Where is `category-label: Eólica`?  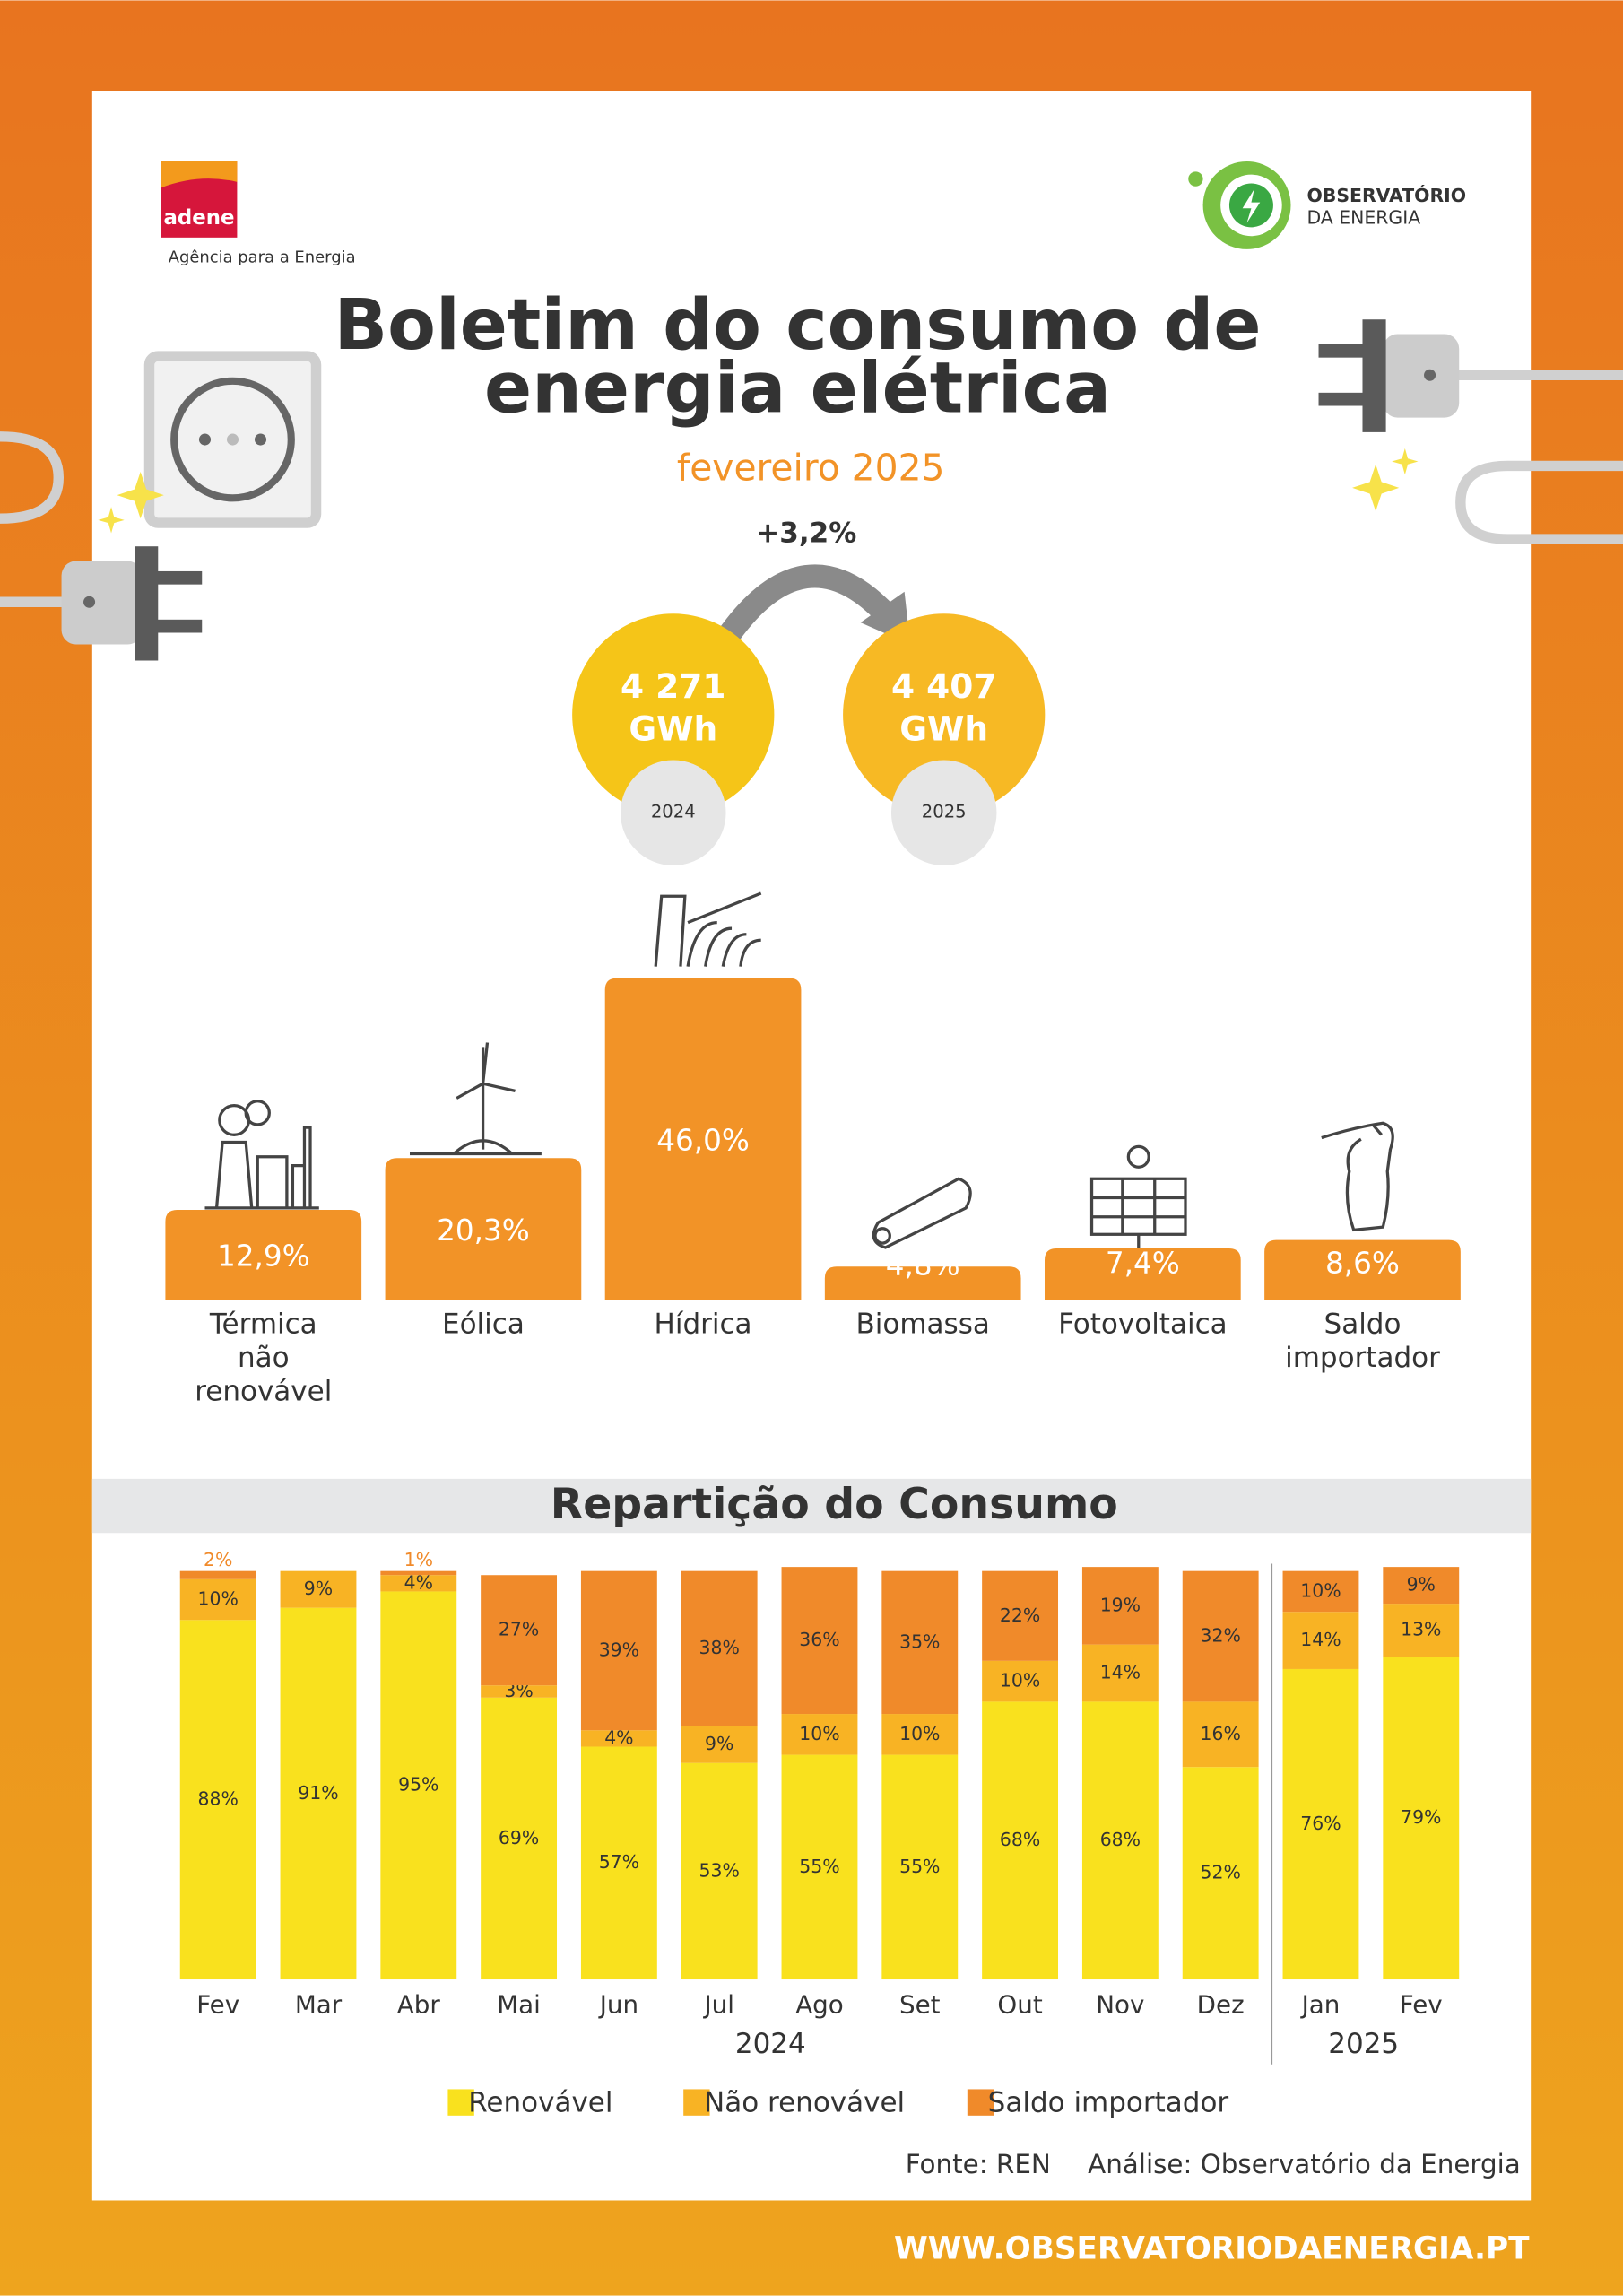 category-label: Eólica is located at coordinates (483, 1324).